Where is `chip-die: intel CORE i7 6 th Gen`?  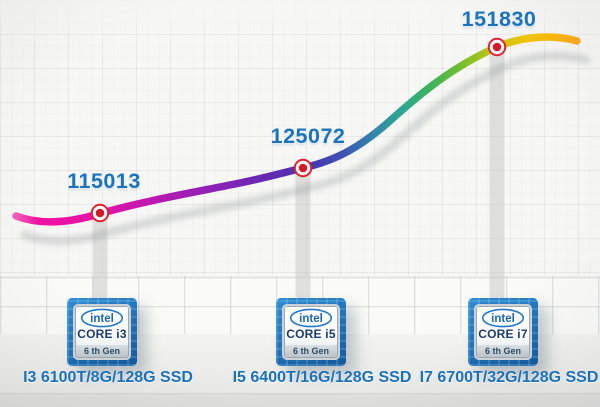 chip-die: intel CORE i7 6 th Gen is located at coordinates (503, 332).